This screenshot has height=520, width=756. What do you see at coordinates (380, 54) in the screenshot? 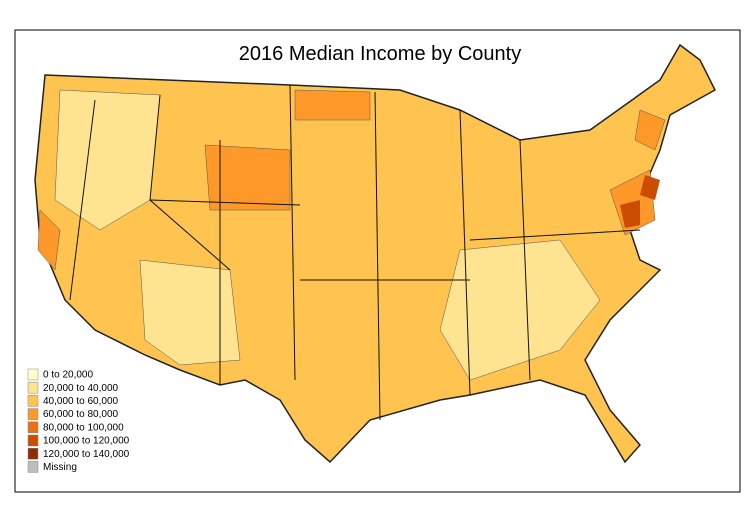
I see `map-title: 2016 Median Income by County` at bounding box center [380, 54].